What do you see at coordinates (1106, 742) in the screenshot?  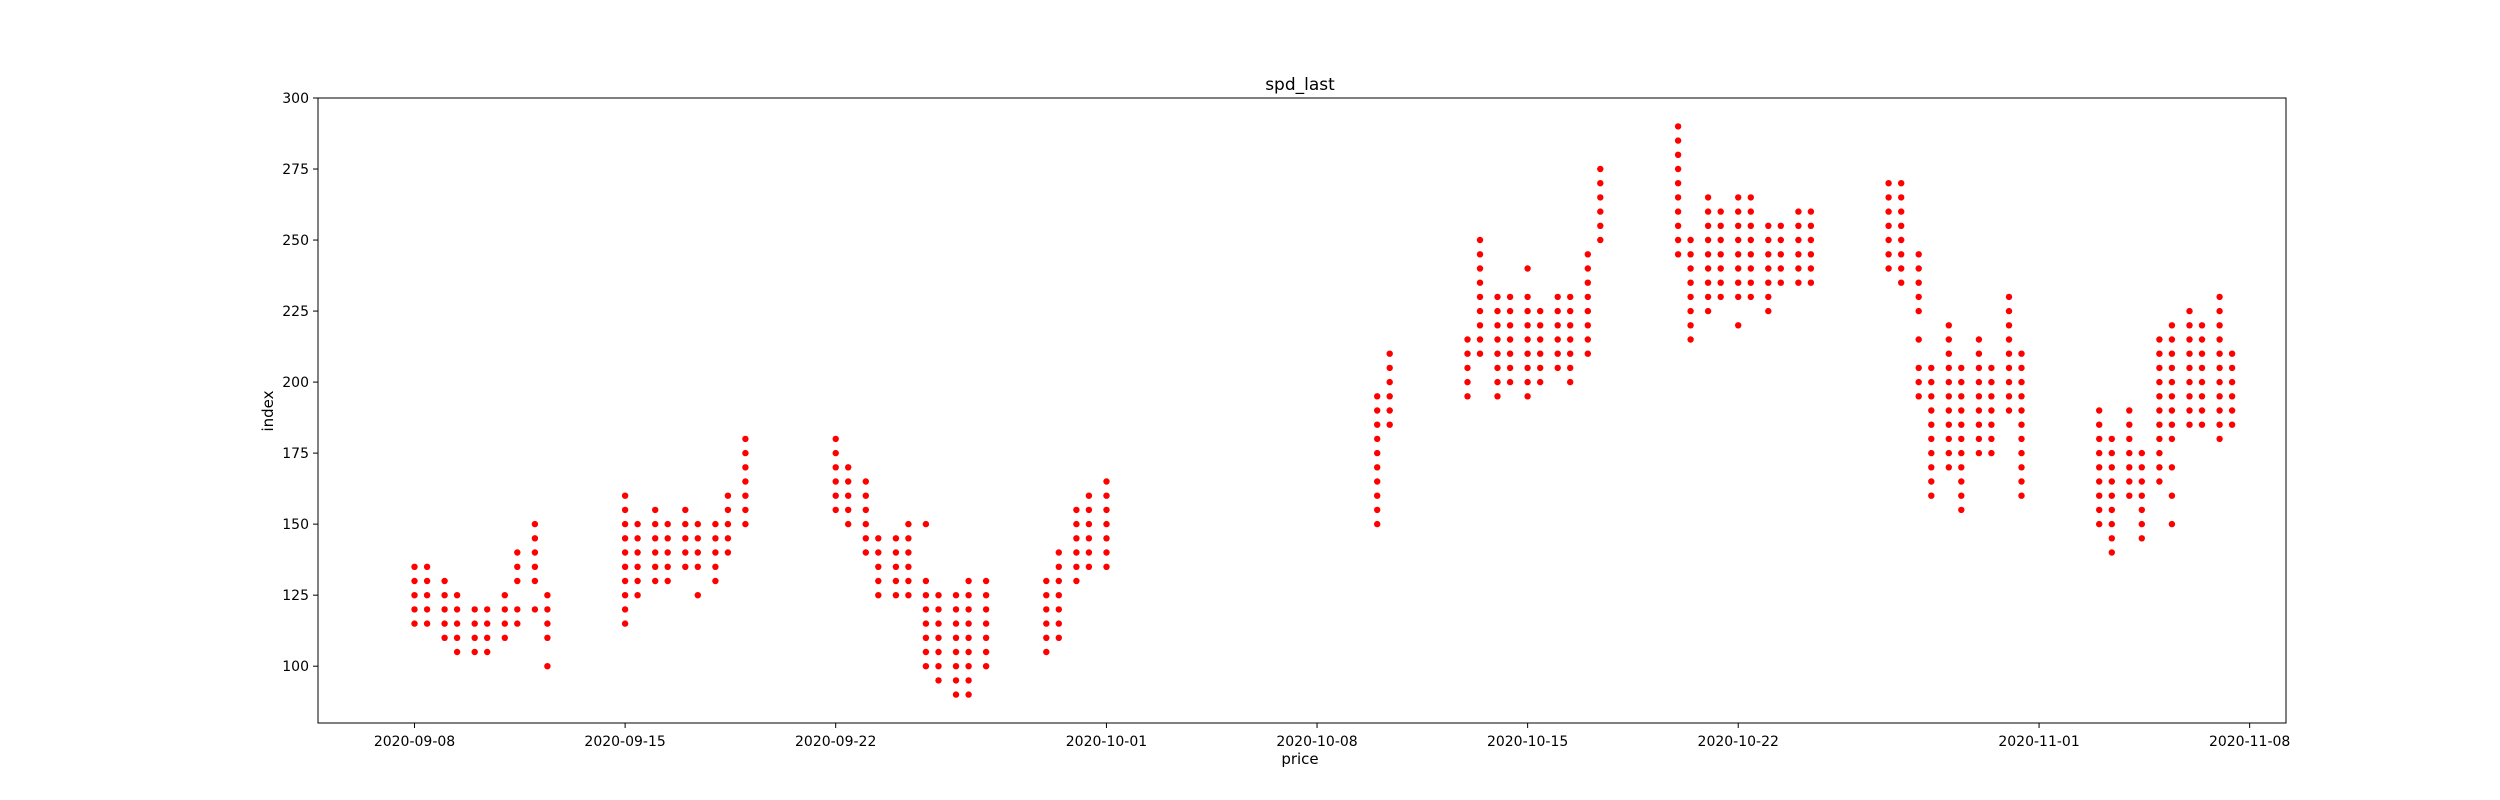 I see `x-tick-label: 2020-10-01` at bounding box center [1106, 742].